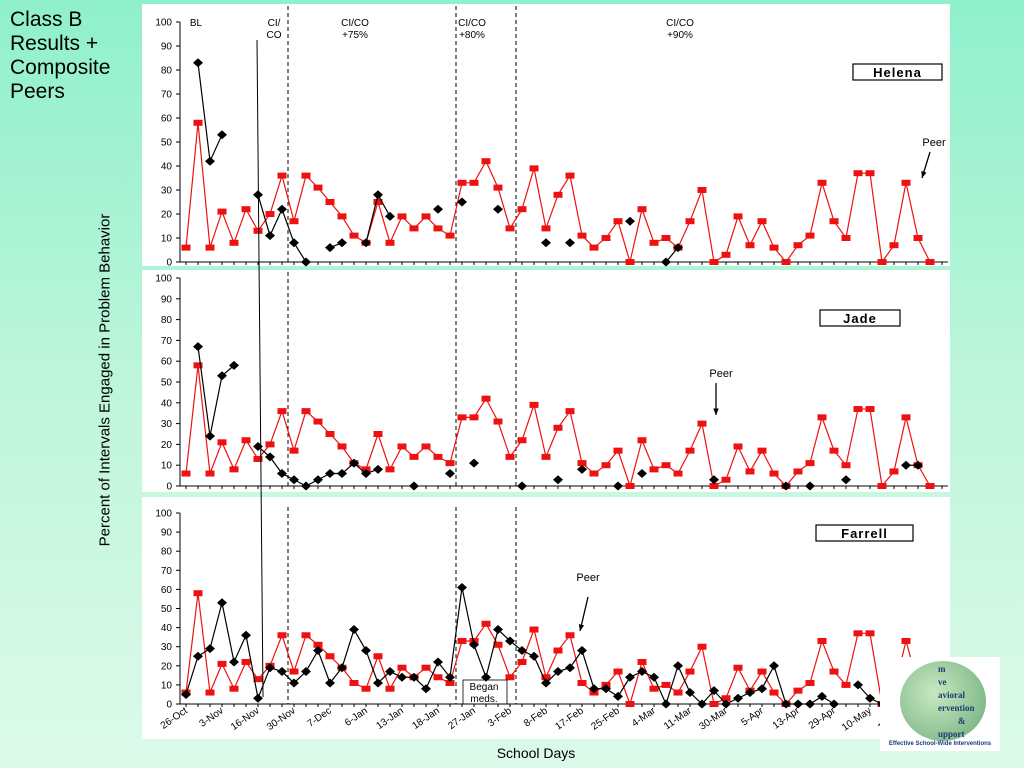  I want to click on y-tick-label: 60, so click(167, 590).